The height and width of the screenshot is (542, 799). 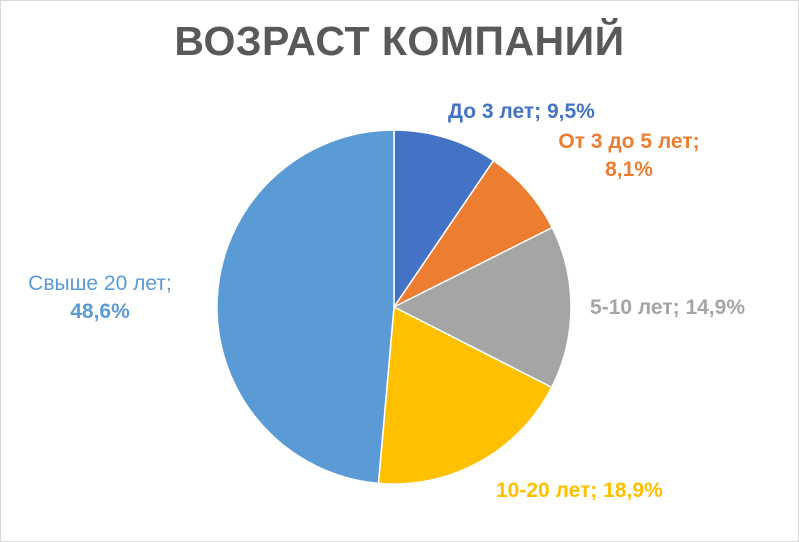 What do you see at coordinates (631, 307) in the screenshot?
I see `slice-2-name: 5-10 лет` at bounding box center [631, 307].